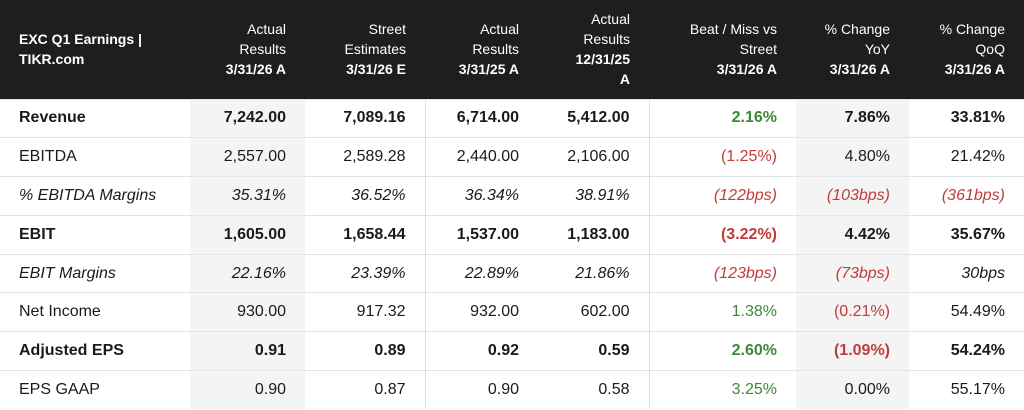 This screenshot has width=1024, height=410. What do you see at coordinates (966, 49) in the screenshot?
I see `col-header-change-qoq: % Change QoQ 3/31/26 A` at bounding box center [966, 49].